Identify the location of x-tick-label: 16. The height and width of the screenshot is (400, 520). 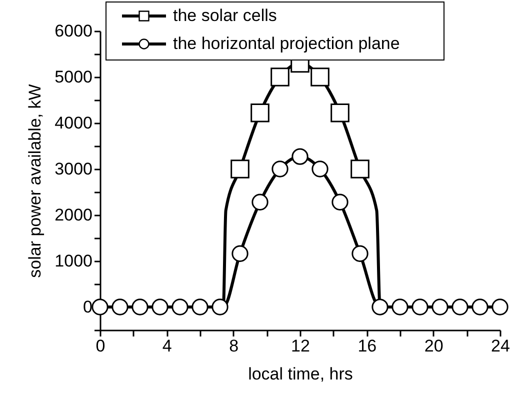
(367, 346).